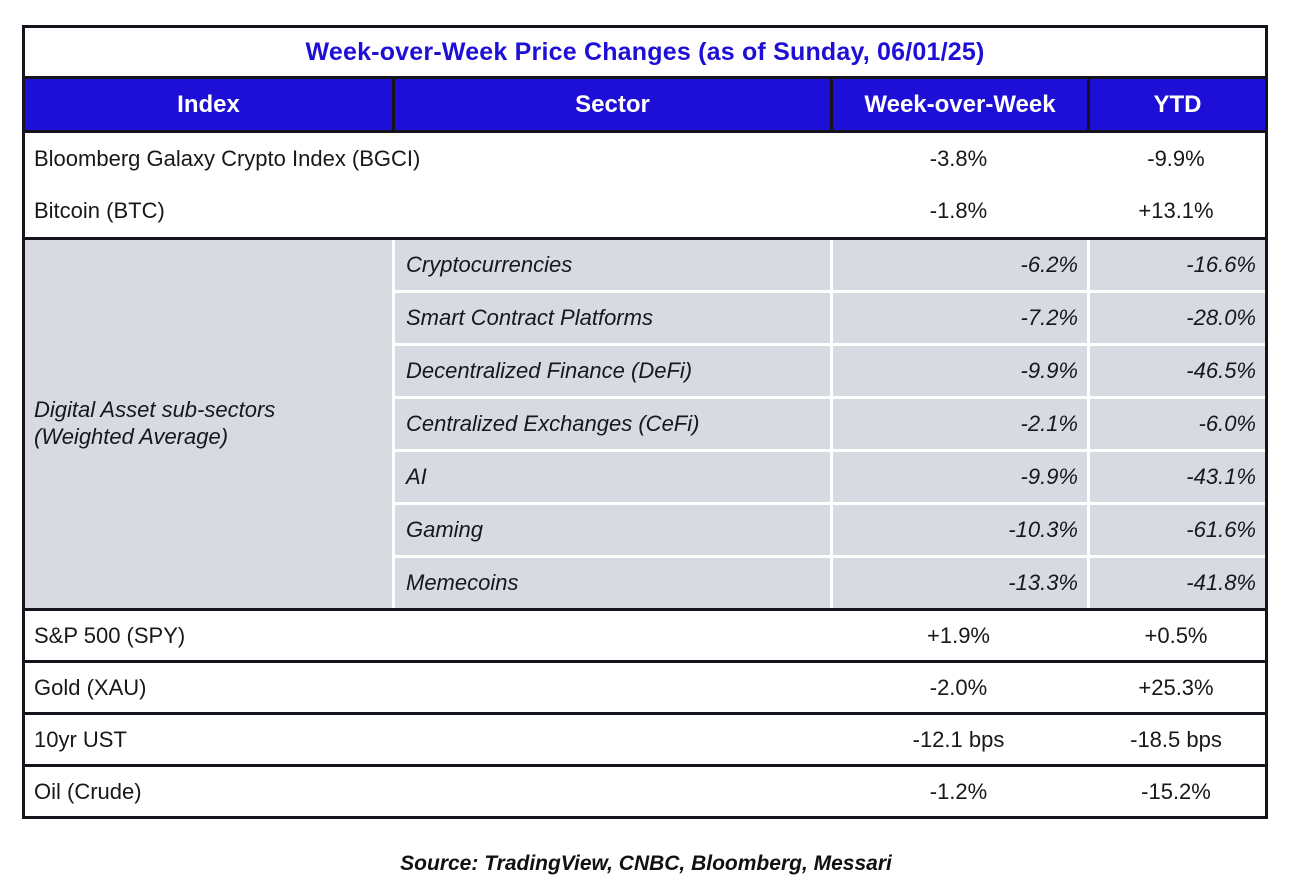 The height and width of the screenshot is (896, 1292). Describe the element at coordinates (958, 583) in the screenshot. I see `wow-value: -13.3%` at that location.